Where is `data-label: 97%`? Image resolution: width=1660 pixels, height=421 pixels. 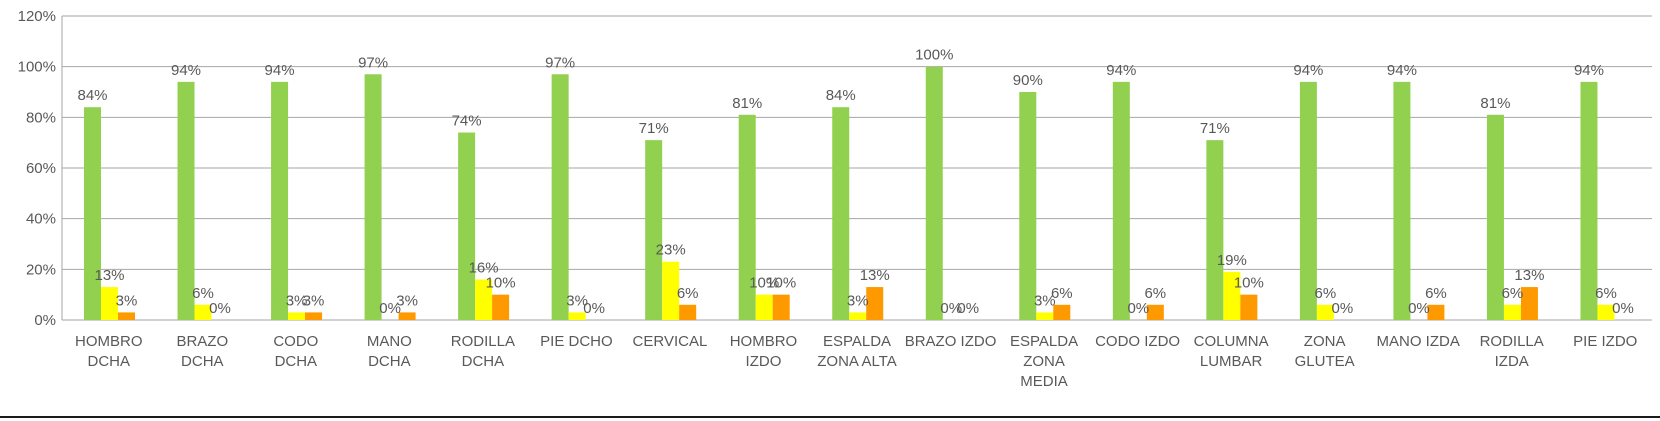 data-label: 97% is located at coordinates (373, 62).